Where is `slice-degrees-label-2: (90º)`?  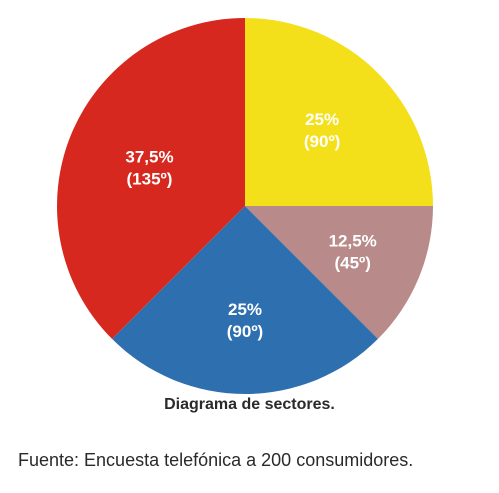
slice-degrees-label-2: (90º) is located at coordinates (245, 331).